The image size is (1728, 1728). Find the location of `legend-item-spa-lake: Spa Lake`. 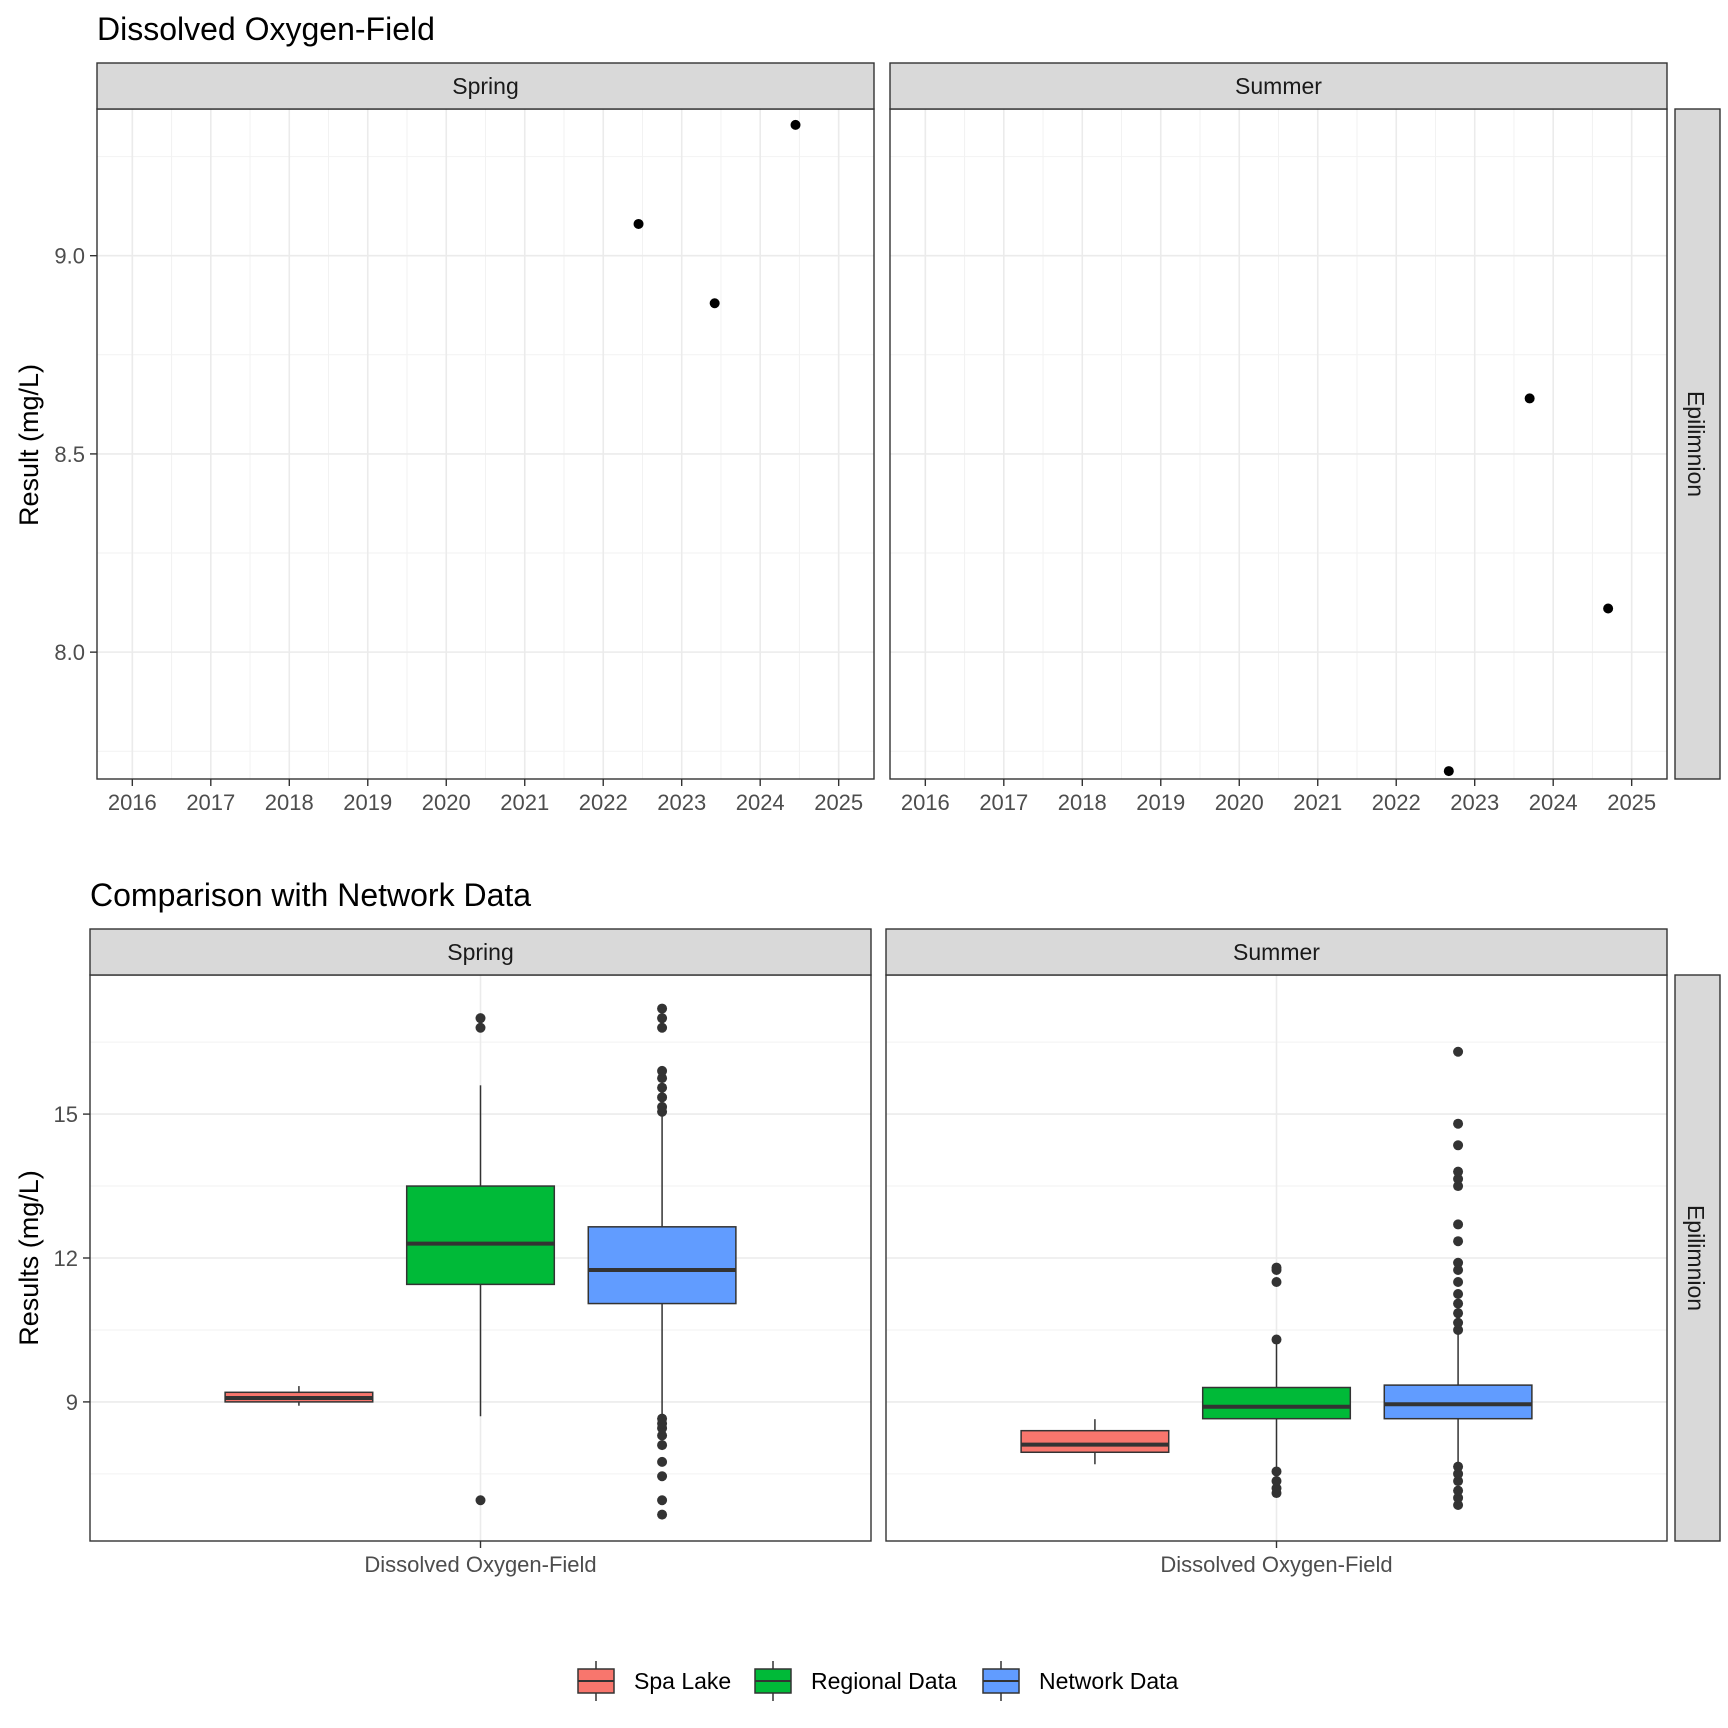

legend-item-spa-lake: Spa Lake is located at coordinates (654, 1681).